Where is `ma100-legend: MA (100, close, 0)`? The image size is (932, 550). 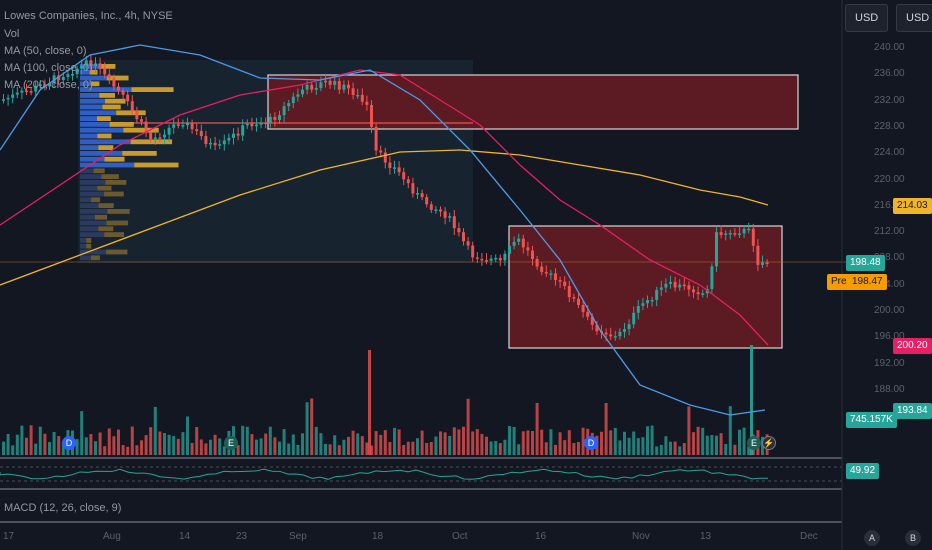
ma100-legend: MA (100, close, 0) is located at coordinates (48, 68).